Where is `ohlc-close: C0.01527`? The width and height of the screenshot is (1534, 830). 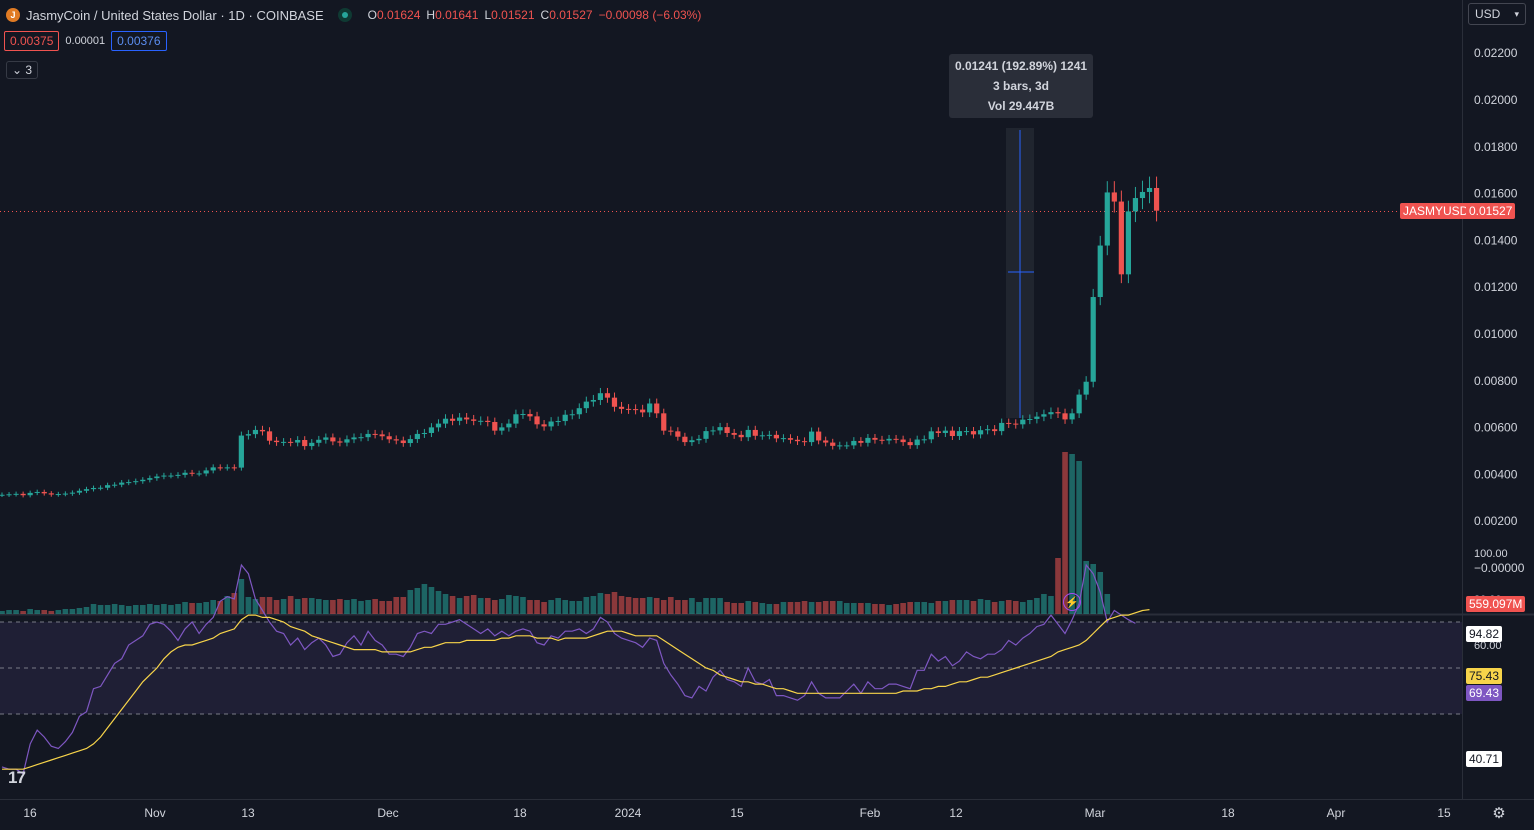
ohlc-close: C0.01527 is located at coordinates (566, 15).